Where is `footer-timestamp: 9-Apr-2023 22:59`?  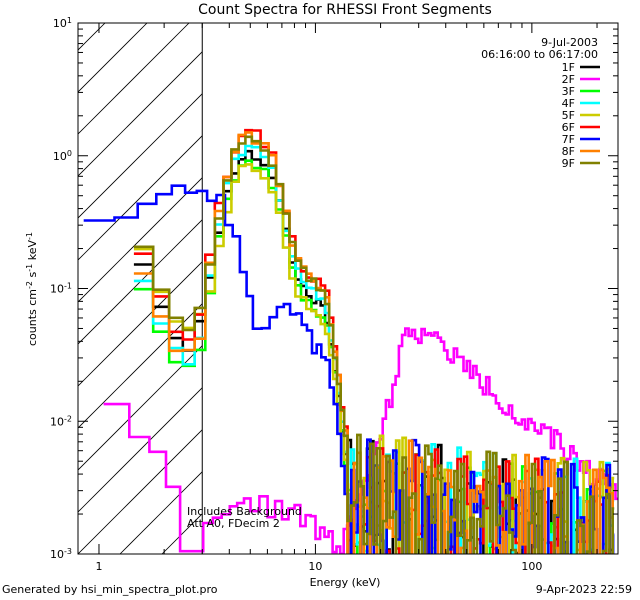 footer-timestamp: 9-Apr-2023 22:59 is located at coordinates (583, 589).